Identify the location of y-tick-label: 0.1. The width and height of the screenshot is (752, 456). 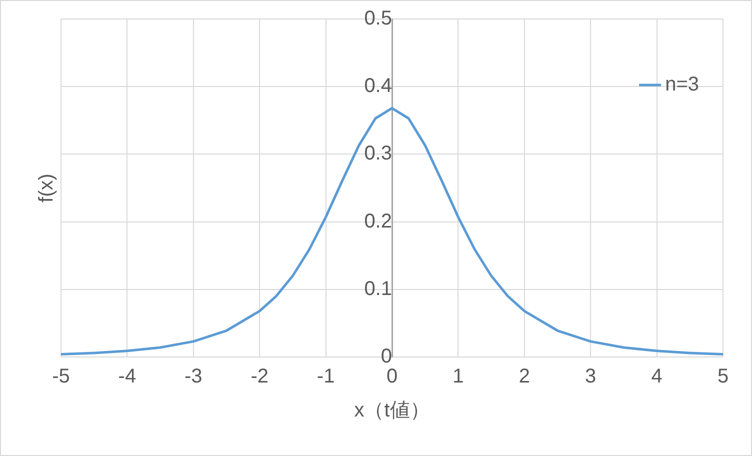
(378, 289).